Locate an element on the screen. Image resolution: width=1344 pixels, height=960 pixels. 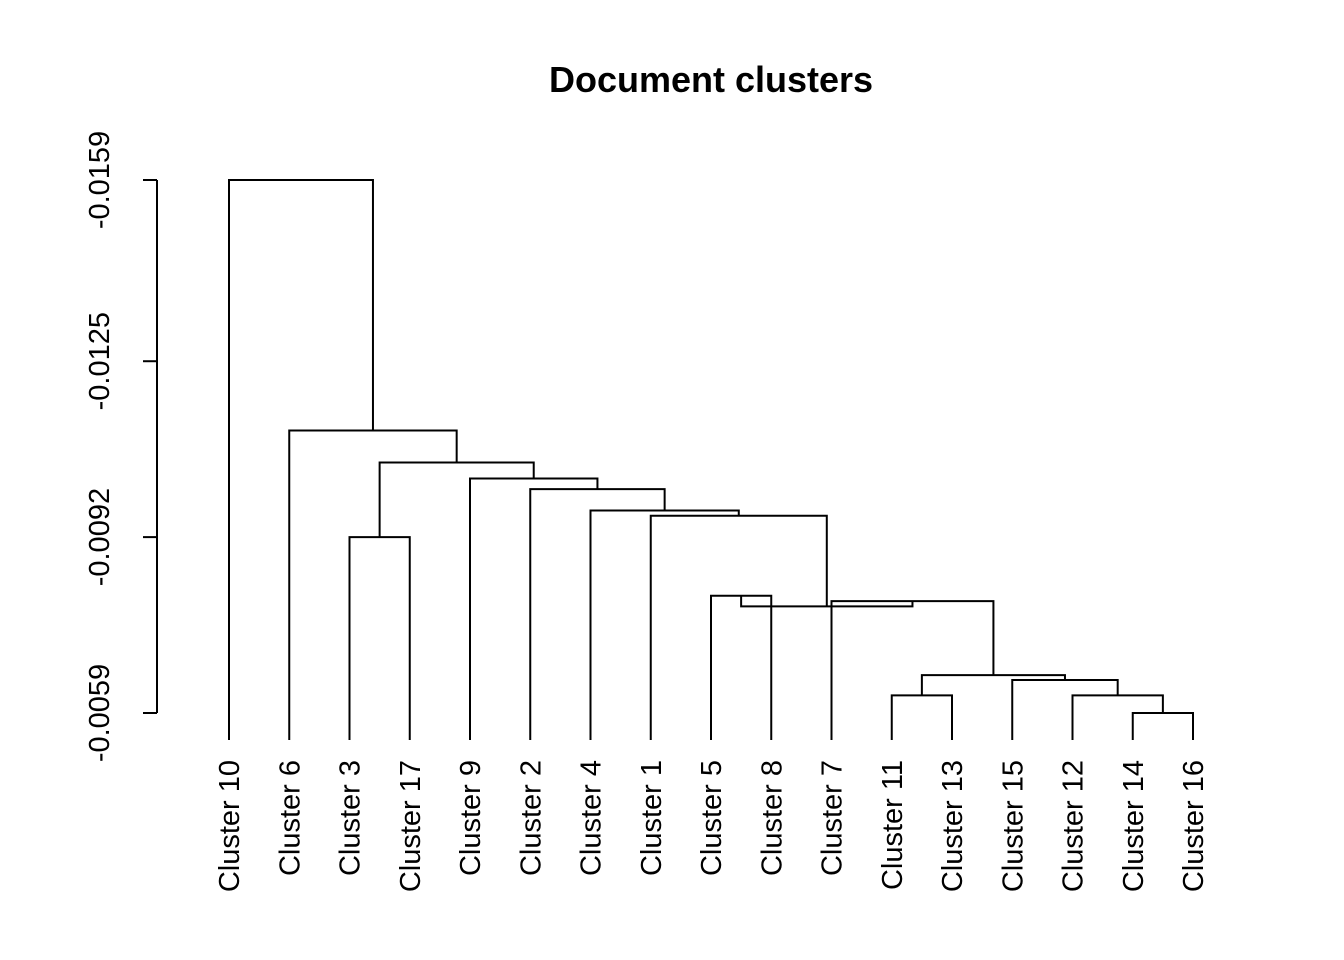
leaf-label: Cluster 13 is located at coordinates (953, 826).